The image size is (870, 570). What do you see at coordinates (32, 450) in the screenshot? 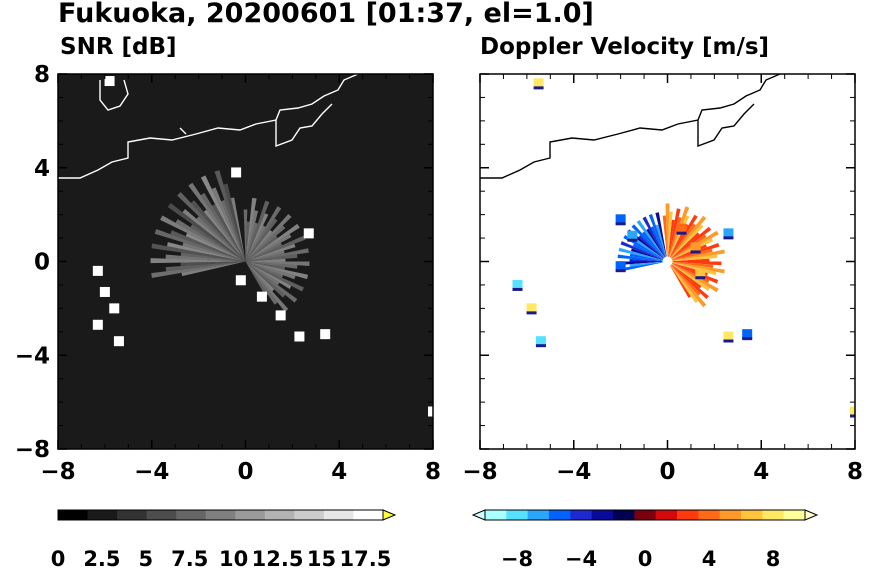
I see `snr-ytick-label: −8` at bounding box center [32, 450].